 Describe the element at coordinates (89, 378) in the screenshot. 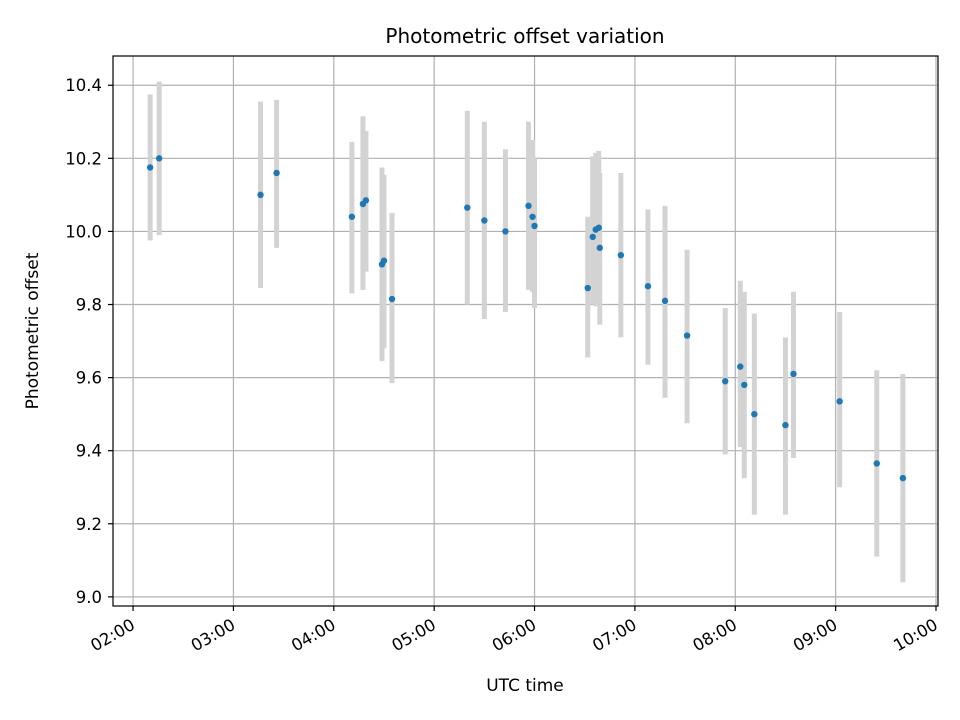

I see `y-tick-label: 9.6` at that location.